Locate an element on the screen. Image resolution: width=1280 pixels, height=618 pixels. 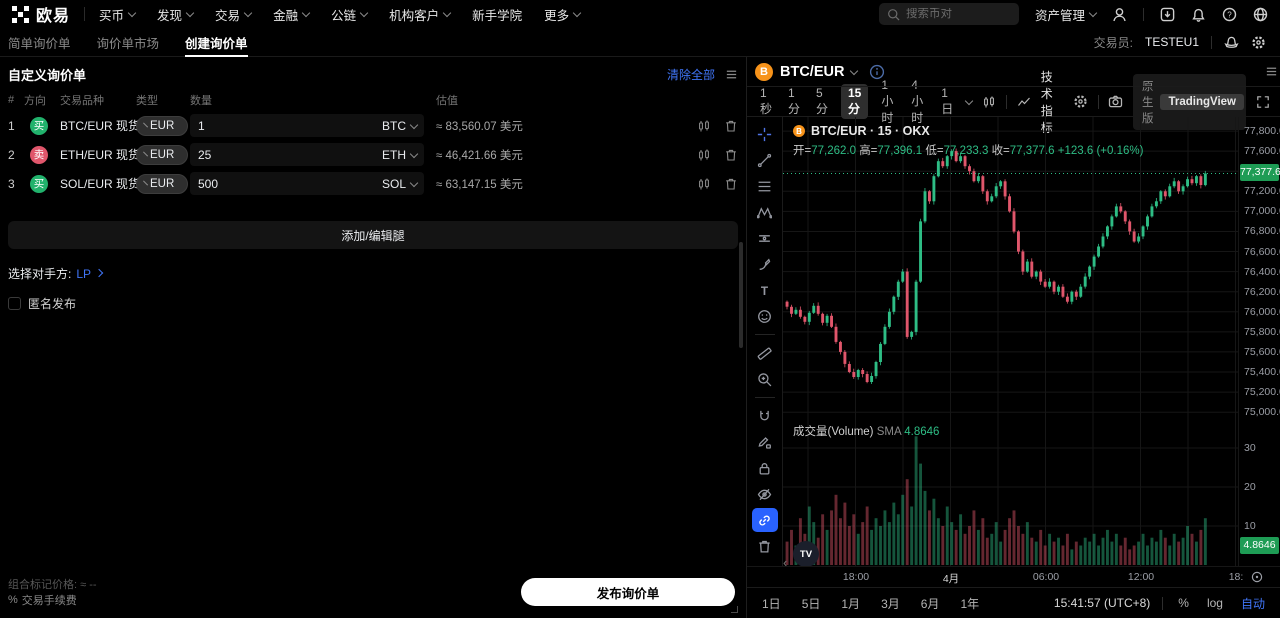
tab-simple-rfq: 简单询价单 is located at coordinates (39, 43).